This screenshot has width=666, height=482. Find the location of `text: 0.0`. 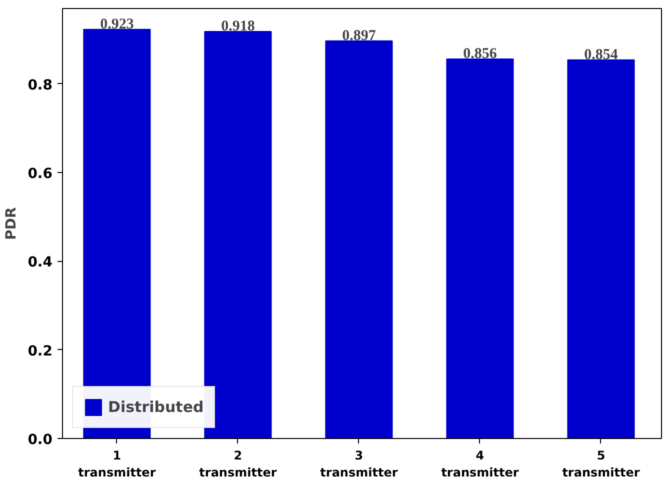

text: 0.0 is located at coordinates (40, 440).